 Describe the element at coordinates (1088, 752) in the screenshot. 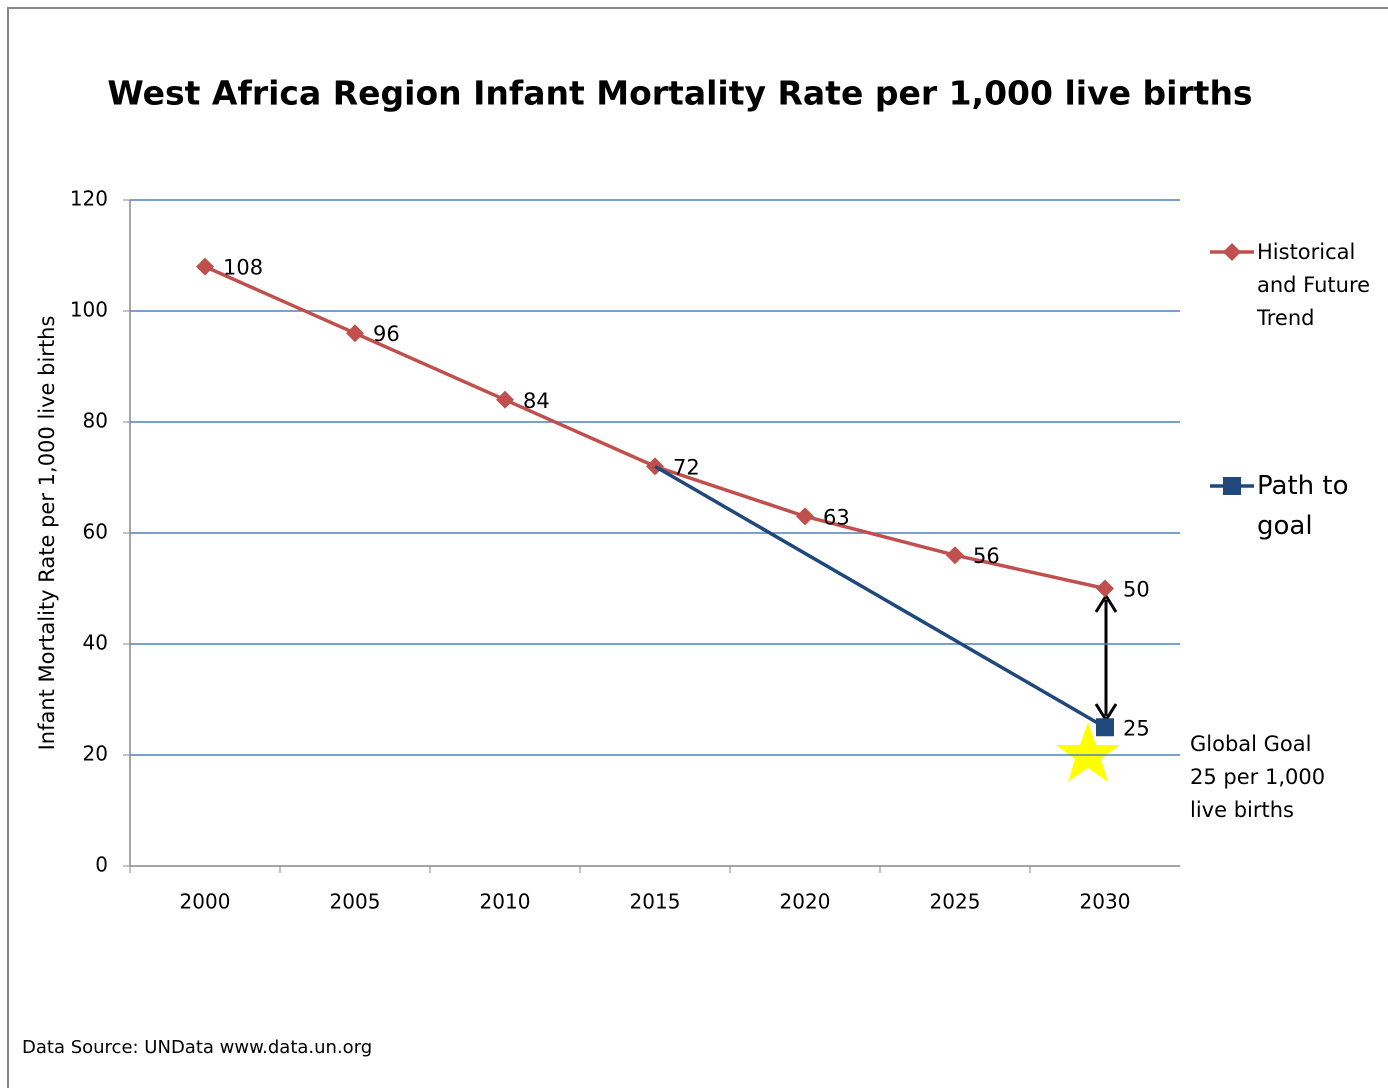

I see `goal-star` at that location.